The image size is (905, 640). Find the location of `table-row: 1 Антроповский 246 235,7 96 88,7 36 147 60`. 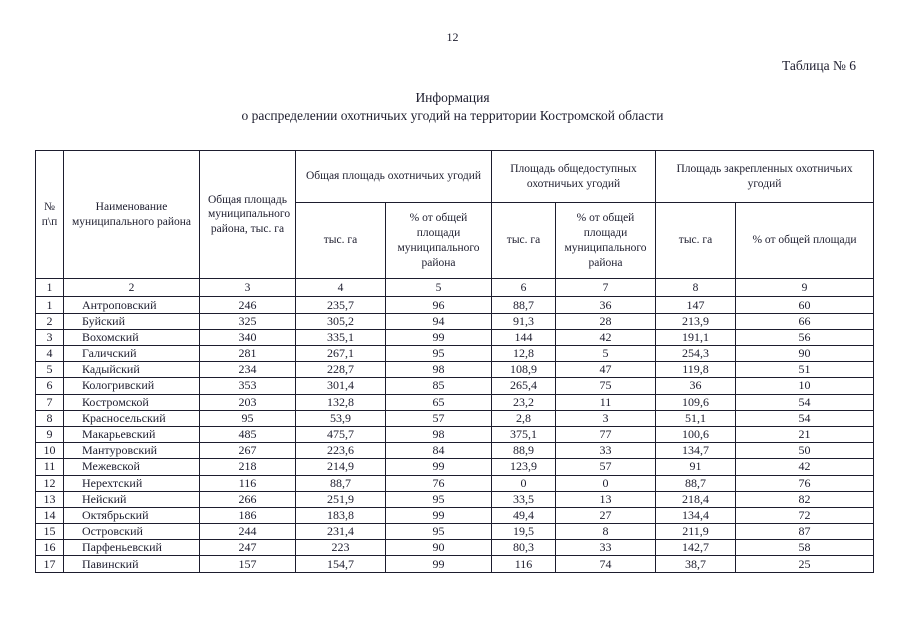

table-row: 1 Антроповский 246 235,7 96 88,7 36 147 60 is located at coordinates (455, 305).